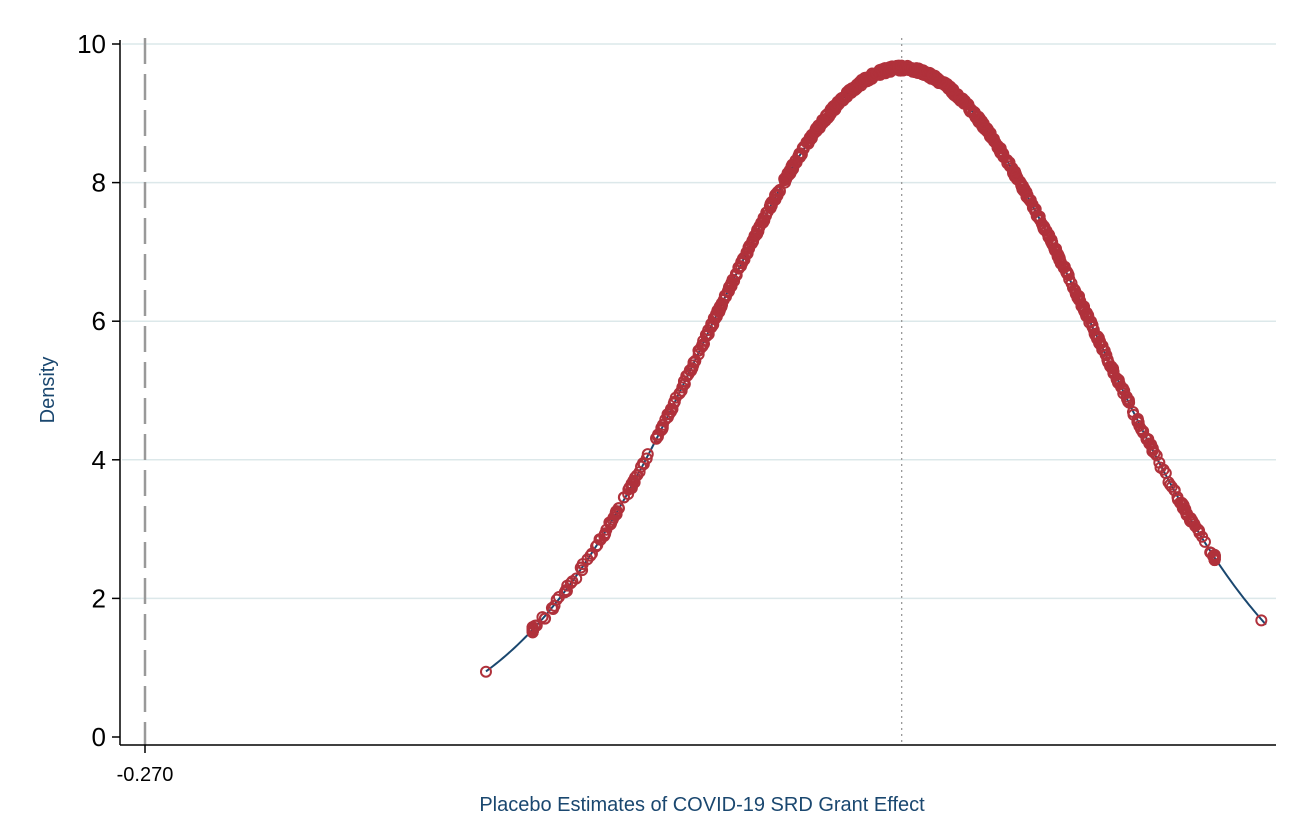 This screenshot has width=1297, height=819. Describe the element at coordinates (99, 598) in the screenshot. I see `y-tick-label: 2` at that location.